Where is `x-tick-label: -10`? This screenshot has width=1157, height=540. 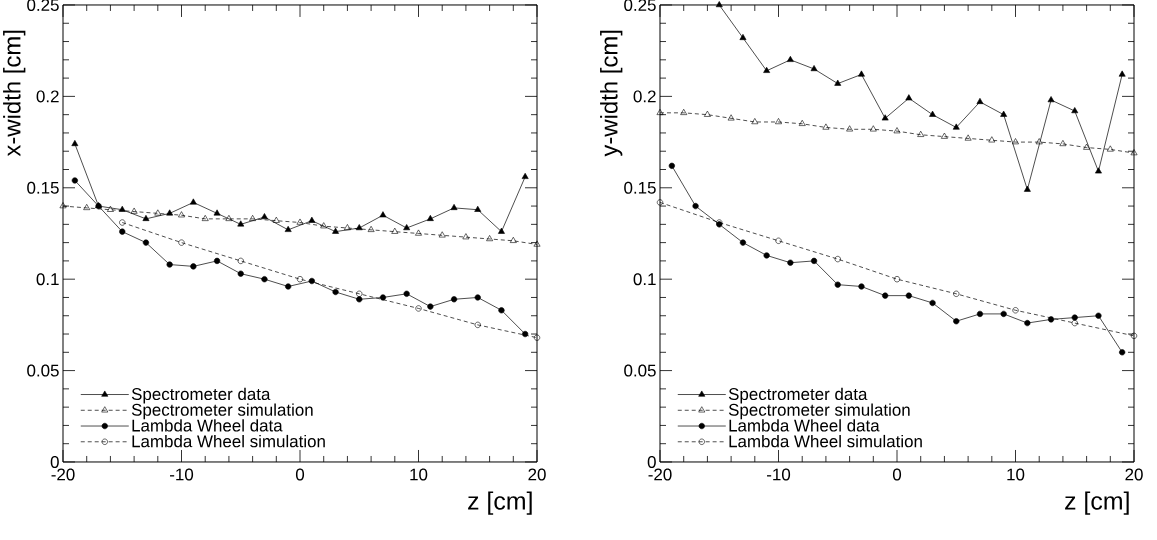
x-tick-label: -10 is located at coordinates (182, 474).